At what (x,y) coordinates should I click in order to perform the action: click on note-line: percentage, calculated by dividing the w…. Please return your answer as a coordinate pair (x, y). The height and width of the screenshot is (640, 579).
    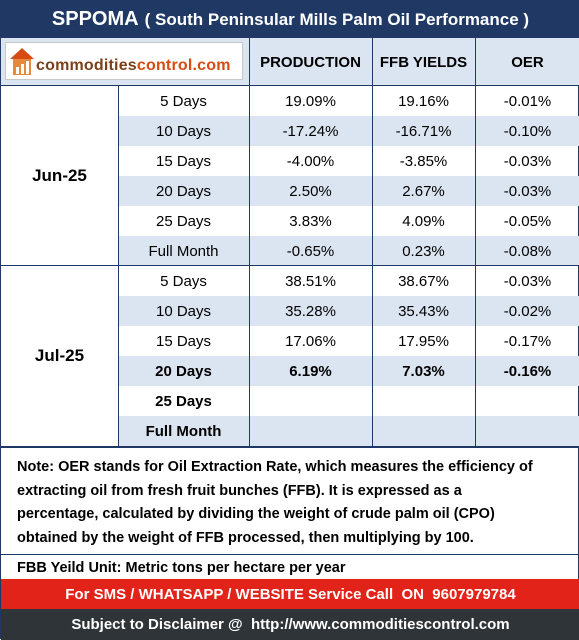
    Looking at the image, I should click on (256, 514).